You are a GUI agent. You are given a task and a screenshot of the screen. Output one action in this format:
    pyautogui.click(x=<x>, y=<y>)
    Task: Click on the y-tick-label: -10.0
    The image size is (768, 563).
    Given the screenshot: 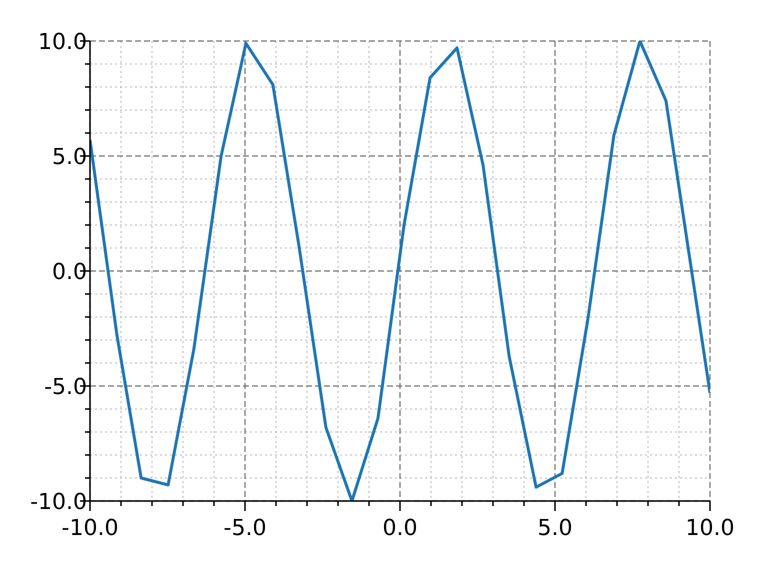 What is the action you would take?
    pyautogui.click(x=58, y=502)
    